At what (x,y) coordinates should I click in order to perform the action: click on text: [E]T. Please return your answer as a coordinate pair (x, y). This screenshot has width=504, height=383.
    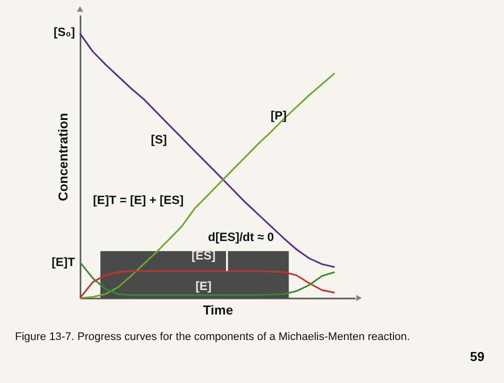
    Looking at the image, I should click on (64, 262).